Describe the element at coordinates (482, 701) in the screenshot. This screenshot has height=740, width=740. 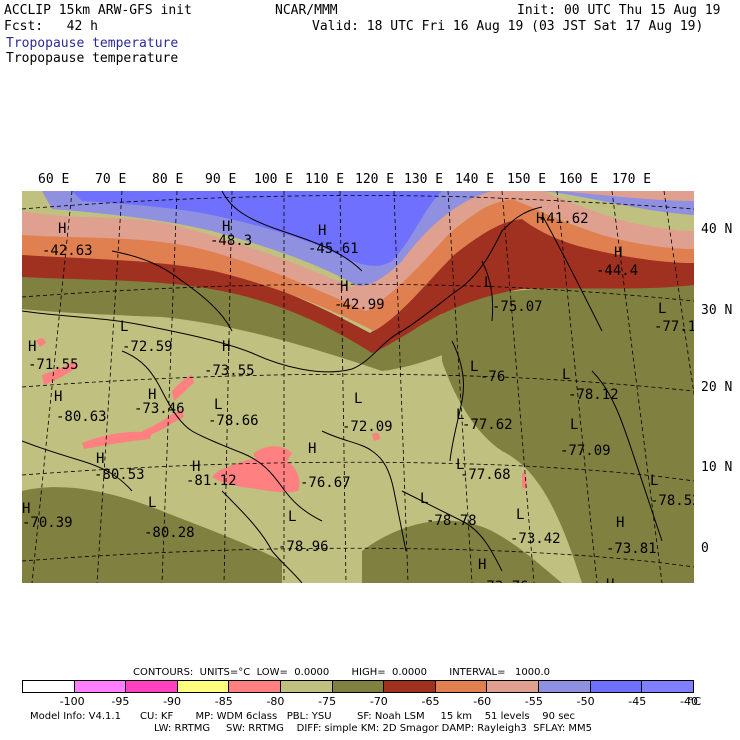
I see `color-bar-label: -60` at that location.